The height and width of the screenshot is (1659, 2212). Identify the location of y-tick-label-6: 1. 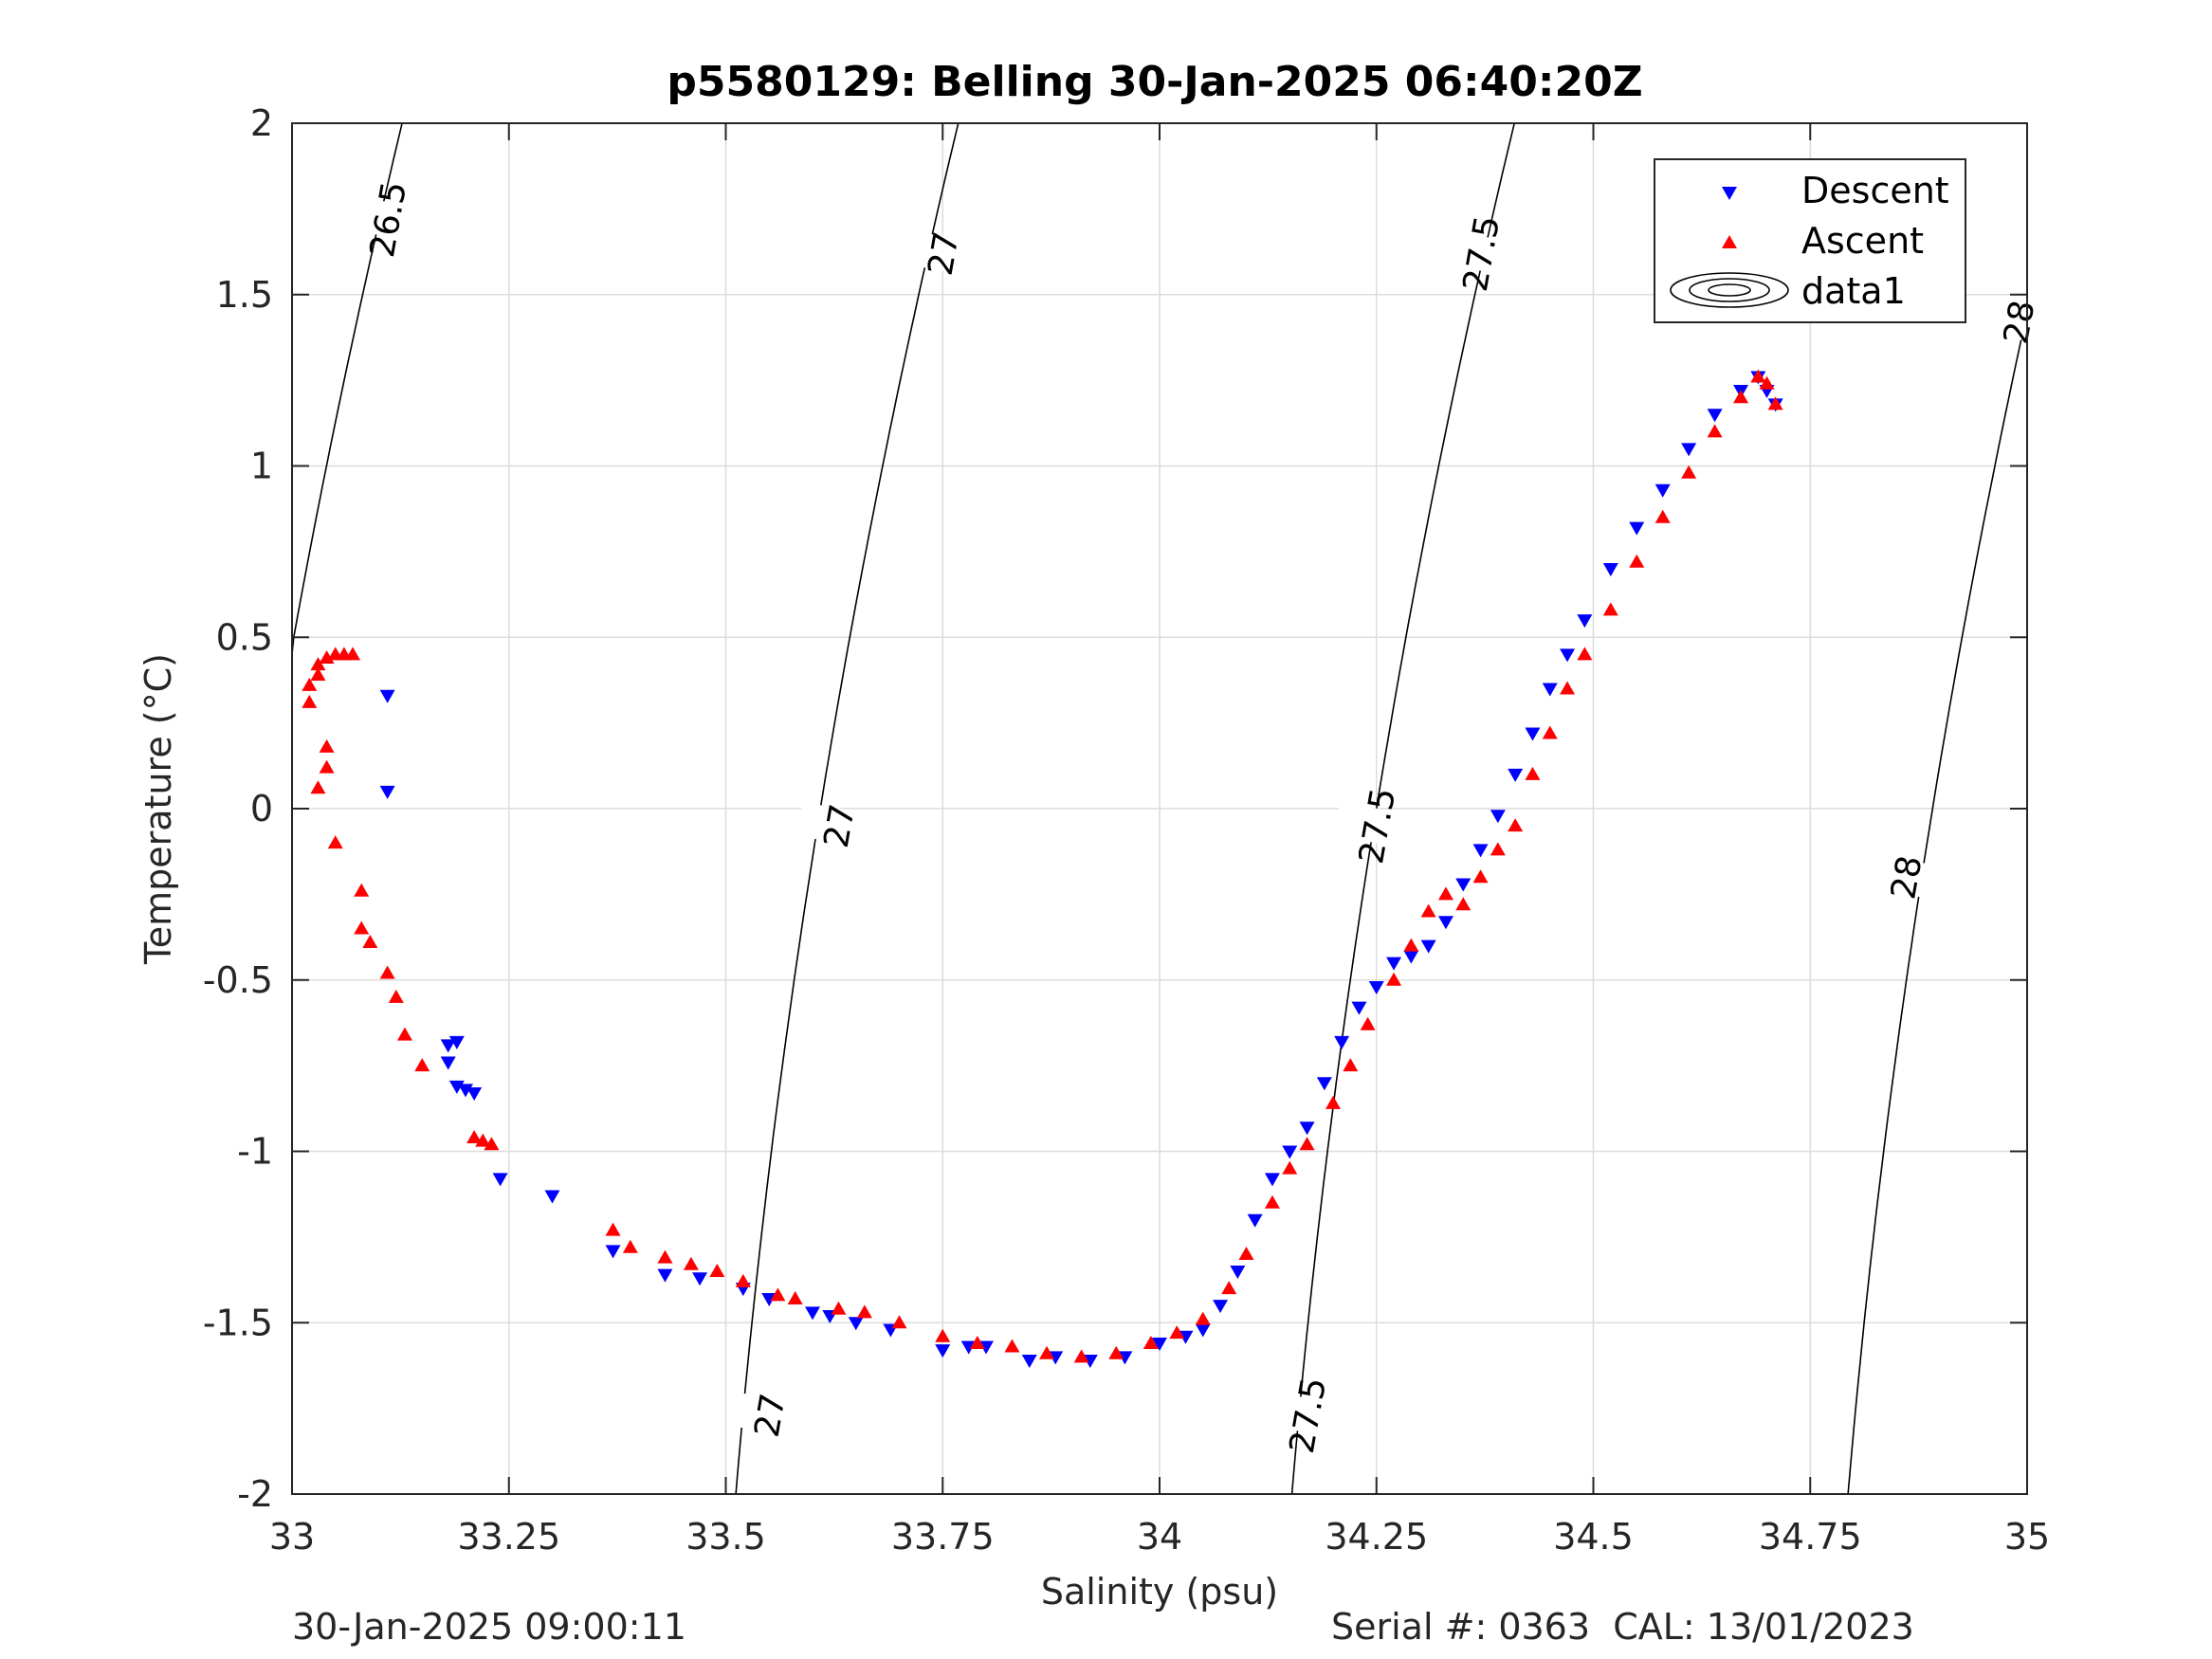
(261, 466).